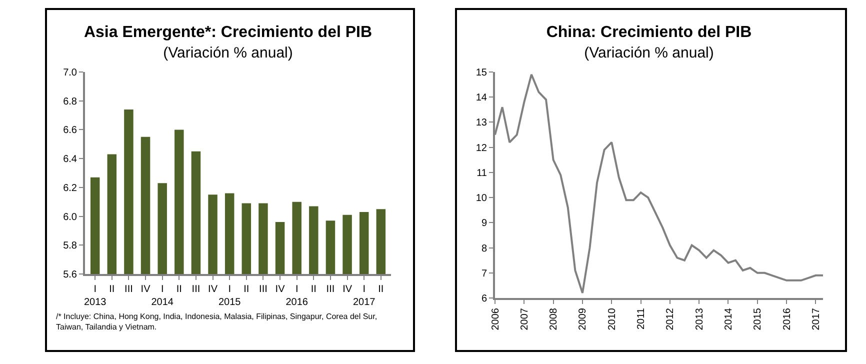  I want to click on y-tick-label: 6.2, so click(70, 188).